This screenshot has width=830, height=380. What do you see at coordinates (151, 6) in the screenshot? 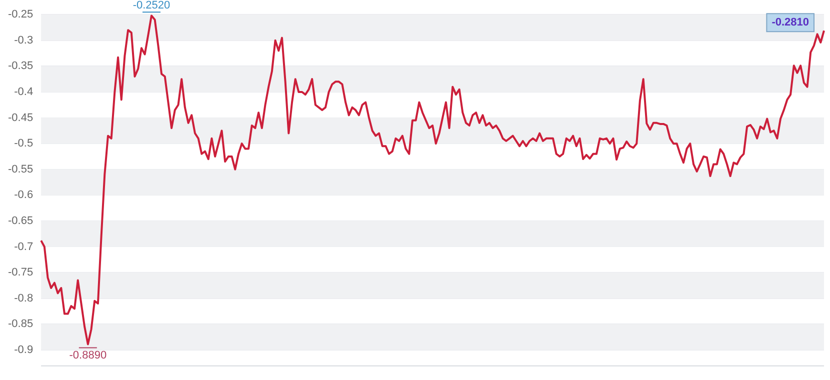
I see `annotation: -0.2520` at bounding box center [151, 6].